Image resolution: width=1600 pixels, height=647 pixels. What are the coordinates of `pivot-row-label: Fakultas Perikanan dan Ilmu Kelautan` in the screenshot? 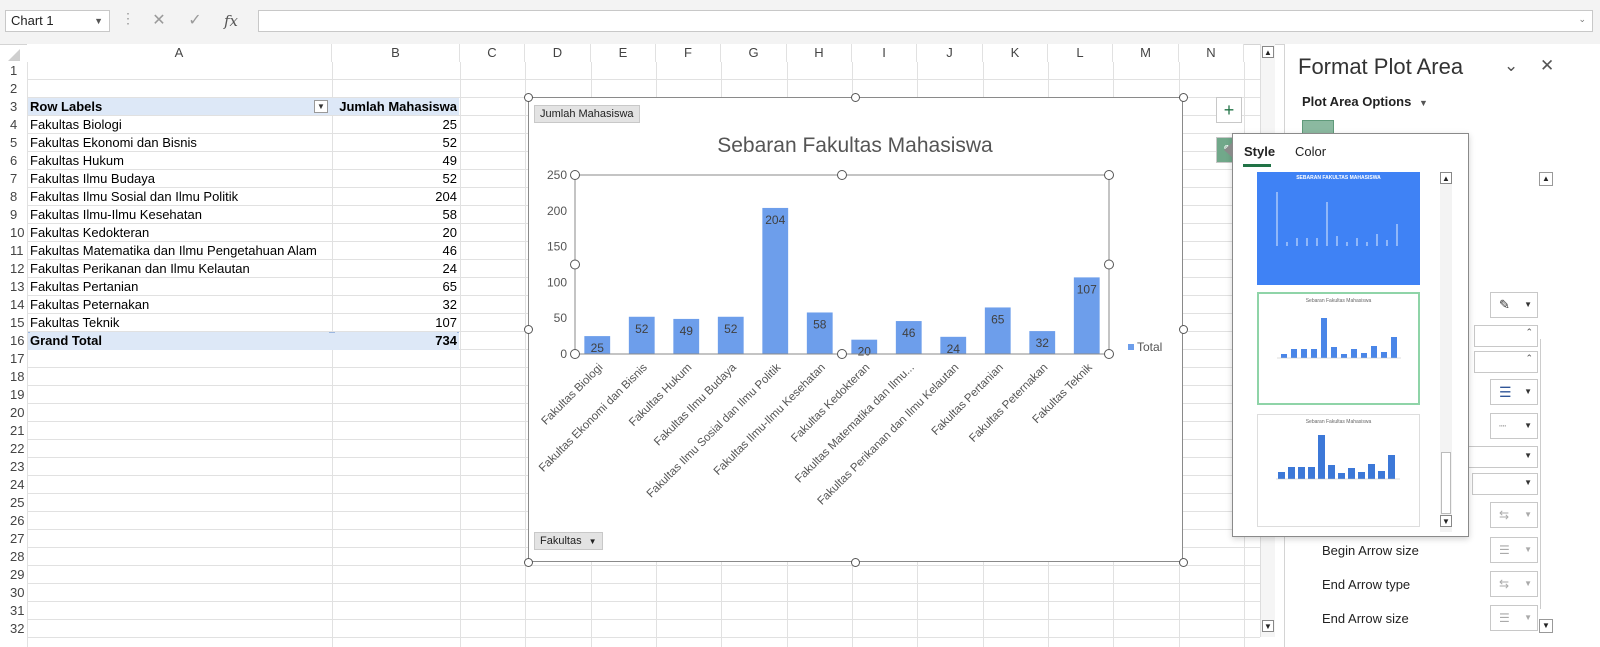 It's located at (140, 268).